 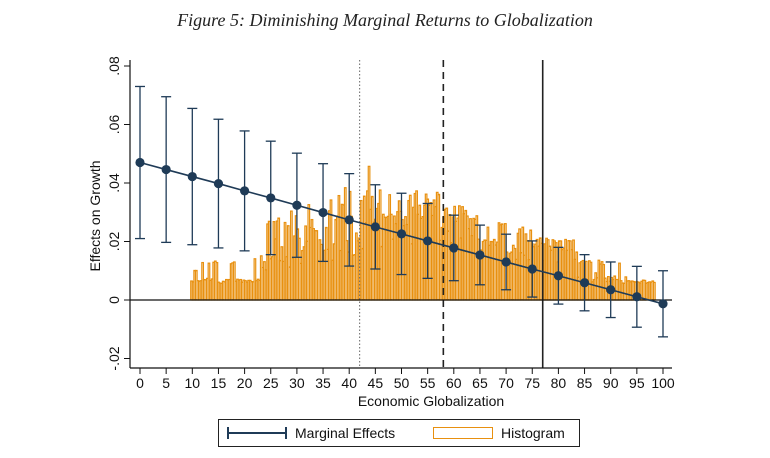 I want to click on y-axis-title: Effects on Growth, so click(x=95, y=215).